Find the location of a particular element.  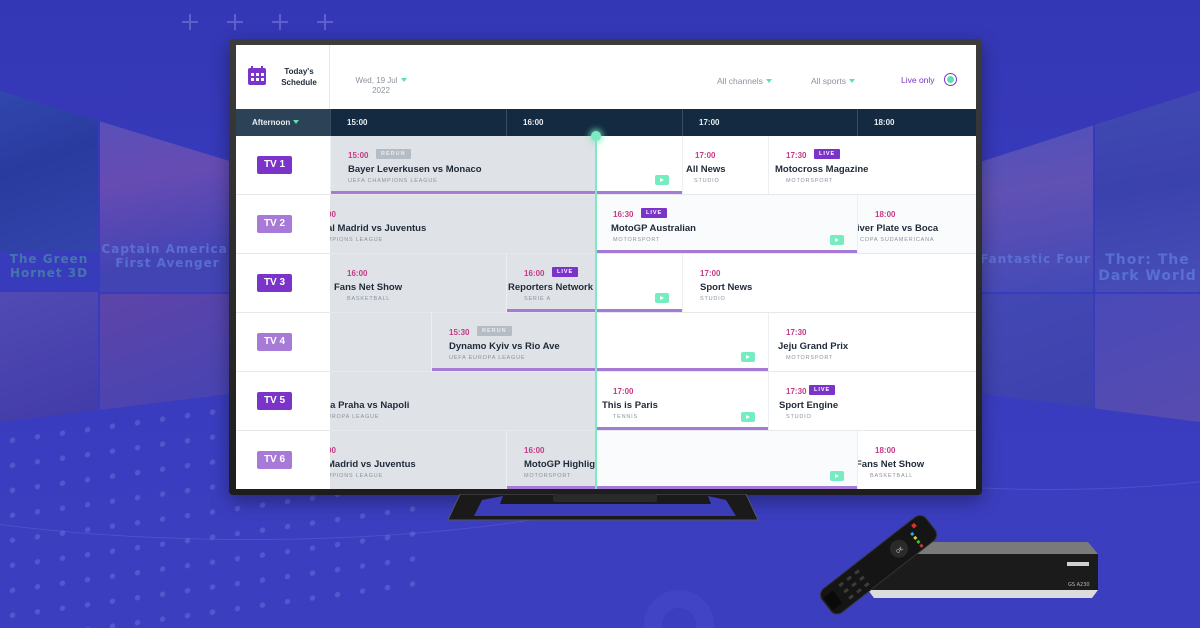

remote-control: OK is located at coordinates (879, 565).